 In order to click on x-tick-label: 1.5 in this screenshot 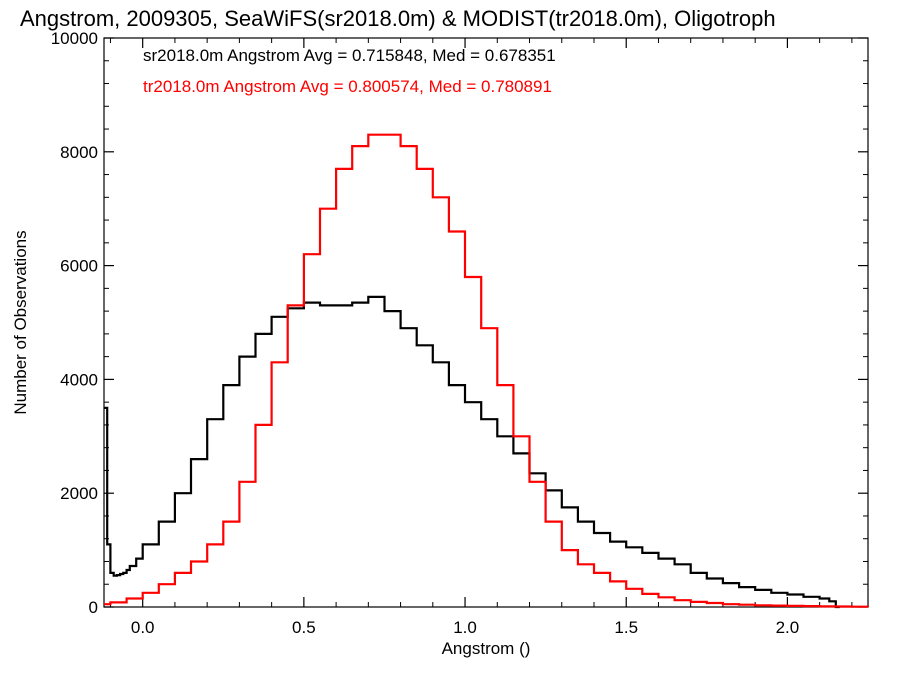, I will do `click(626, 627)`.